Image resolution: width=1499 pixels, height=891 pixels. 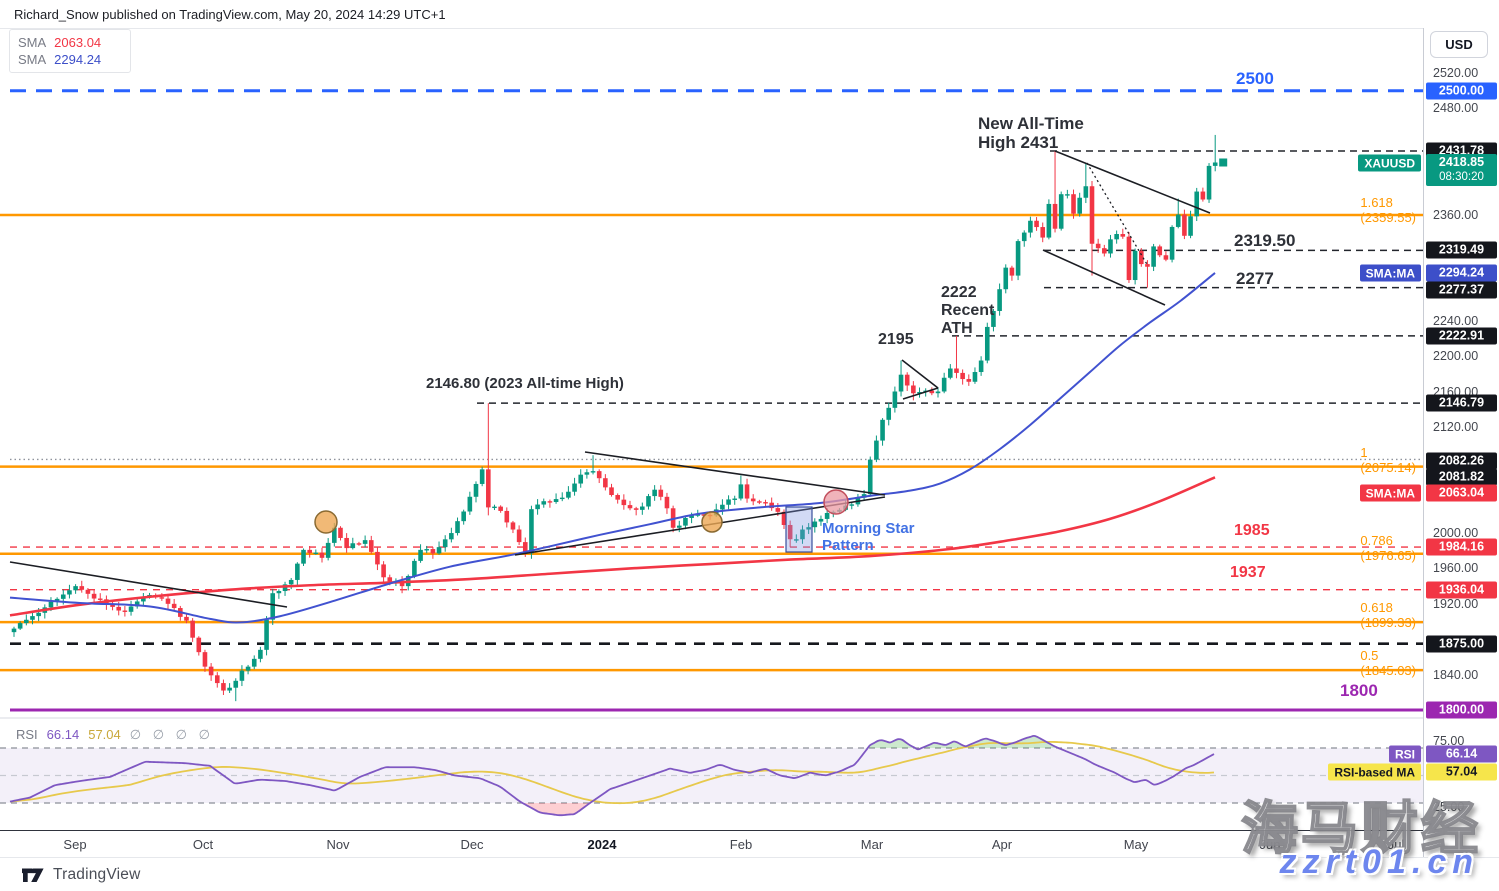 I want to click on rsi-empty-params: ∅ ∅ ∅ ∅, so click(x=171, y=734).